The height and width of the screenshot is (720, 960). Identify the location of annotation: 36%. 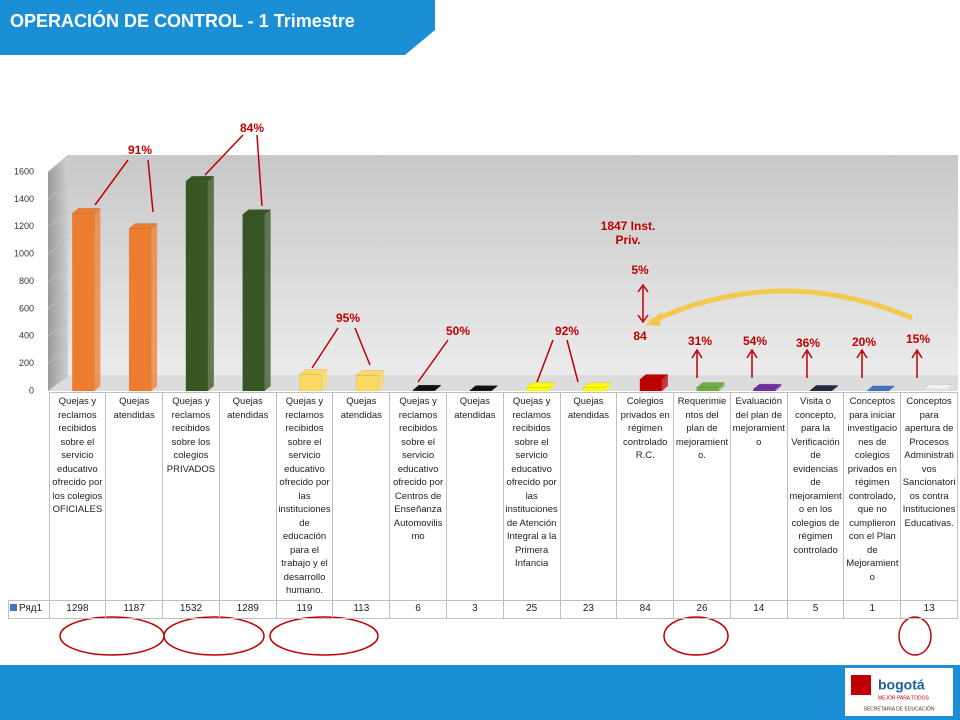
(808, 343).